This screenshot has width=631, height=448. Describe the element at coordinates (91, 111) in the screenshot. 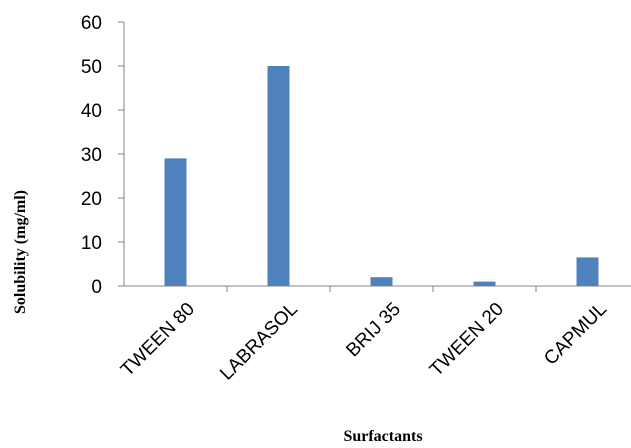

I see `y-tick-label: 40` at that location.